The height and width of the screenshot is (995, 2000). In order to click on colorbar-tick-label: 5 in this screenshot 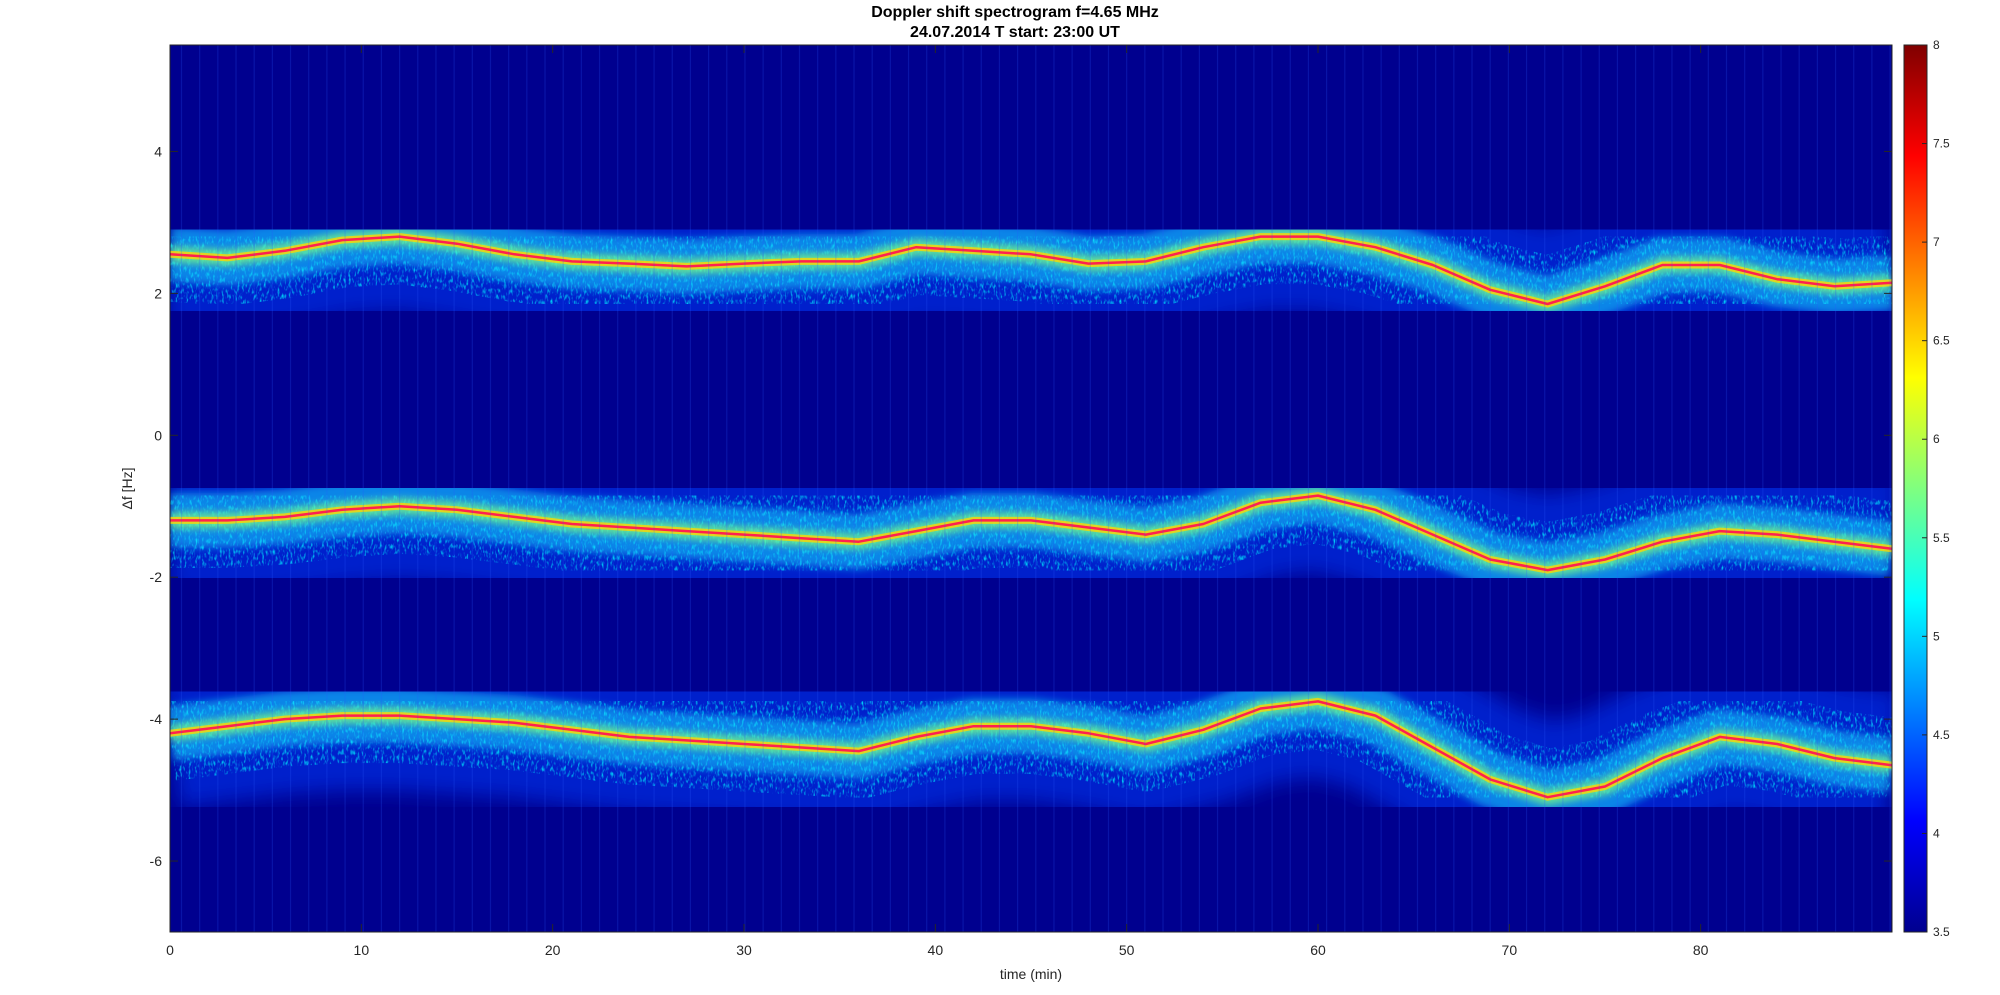, I will do `click(1936, 636)`.